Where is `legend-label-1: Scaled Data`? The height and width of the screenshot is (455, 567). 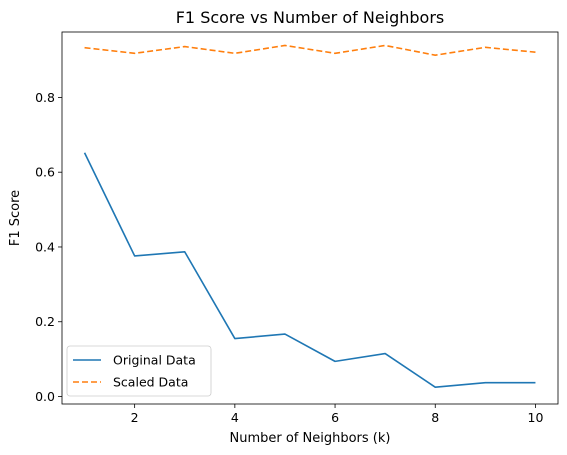
legend-label-1: Scaled Data is located at coordinates (150, 382).